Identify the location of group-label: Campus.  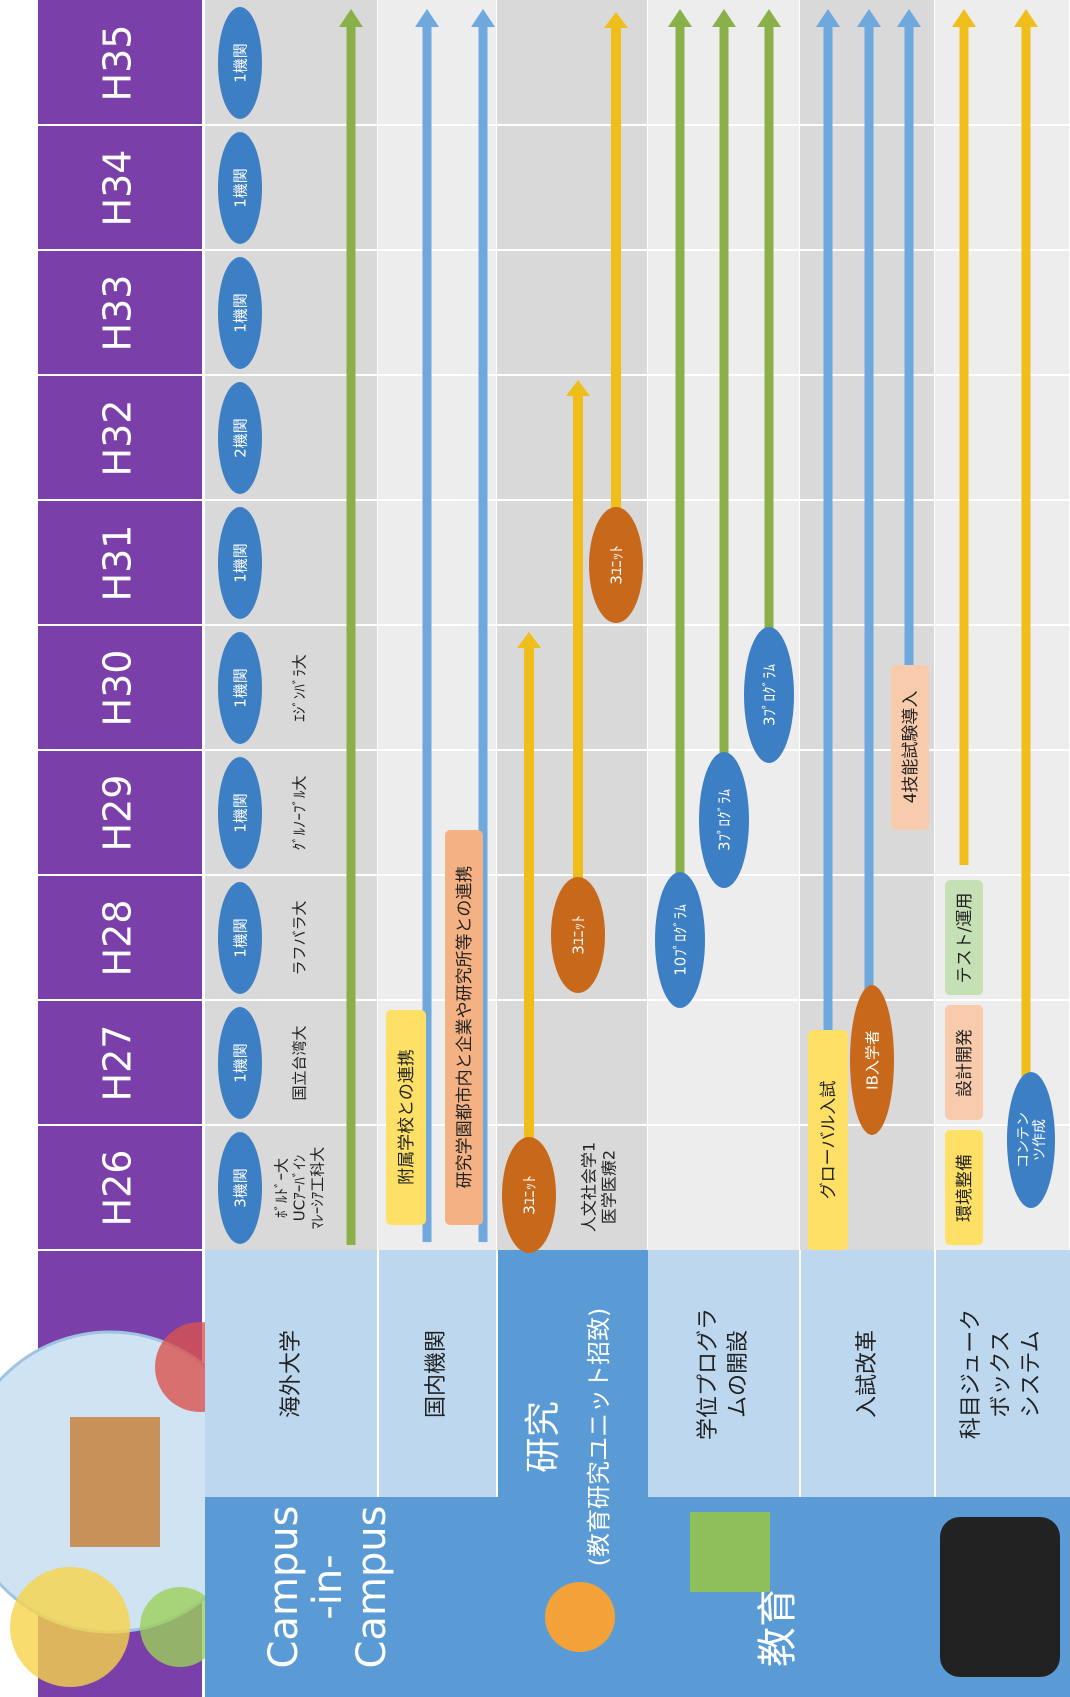
(372, 1587).